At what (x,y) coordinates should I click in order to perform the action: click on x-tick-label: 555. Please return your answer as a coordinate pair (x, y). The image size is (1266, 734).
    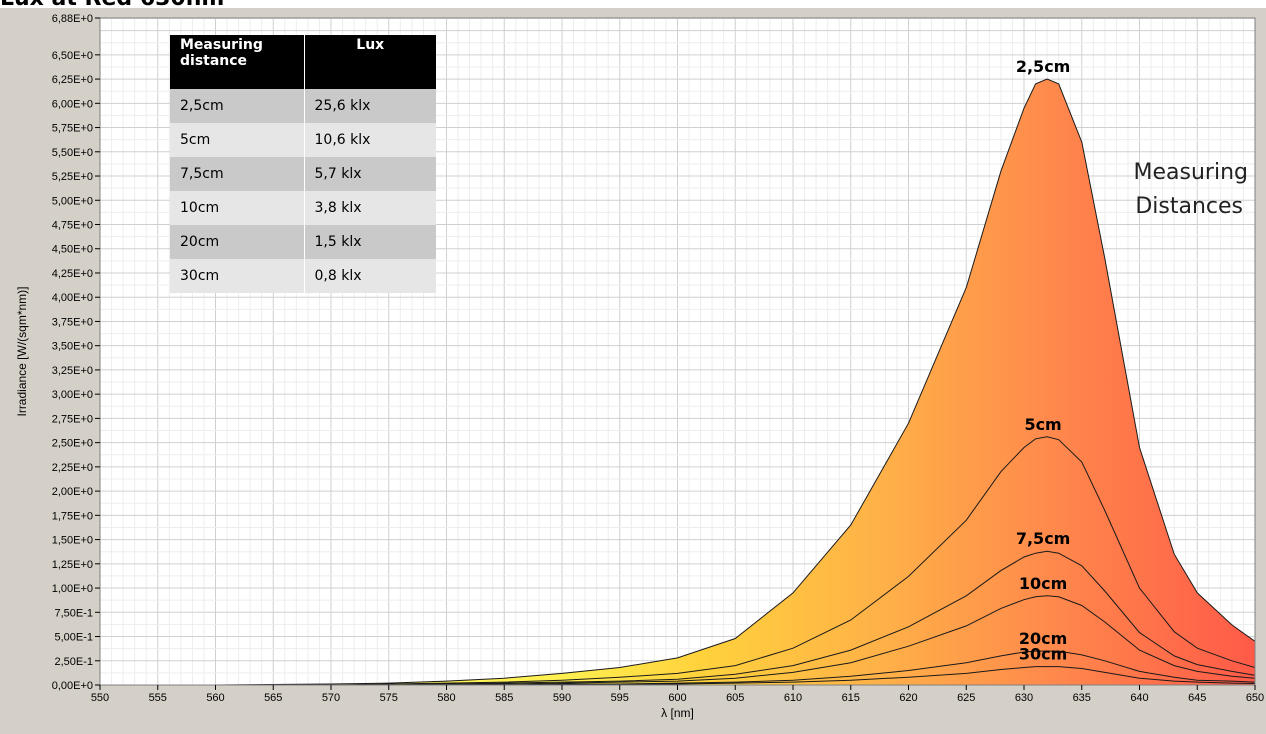
    Looking at the image, I should click on (158, 698).